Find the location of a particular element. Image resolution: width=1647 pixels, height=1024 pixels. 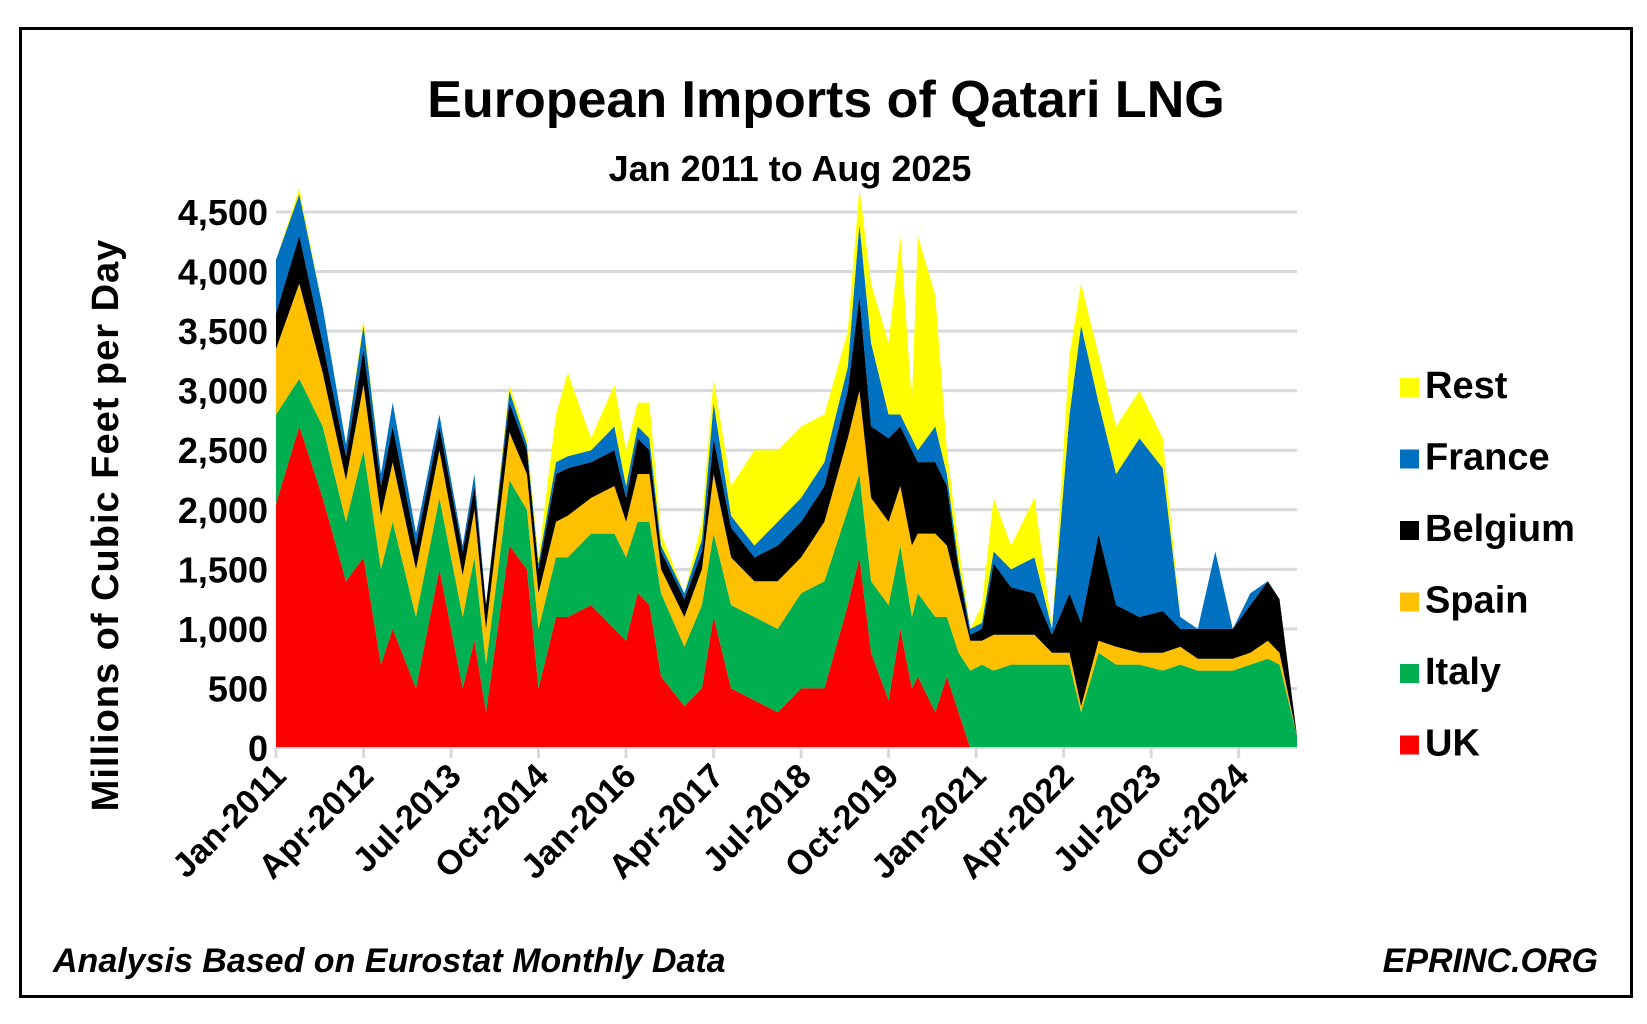

legend: Rest France Belgium Spain Italy UK is located at coordinates (1487, 565).